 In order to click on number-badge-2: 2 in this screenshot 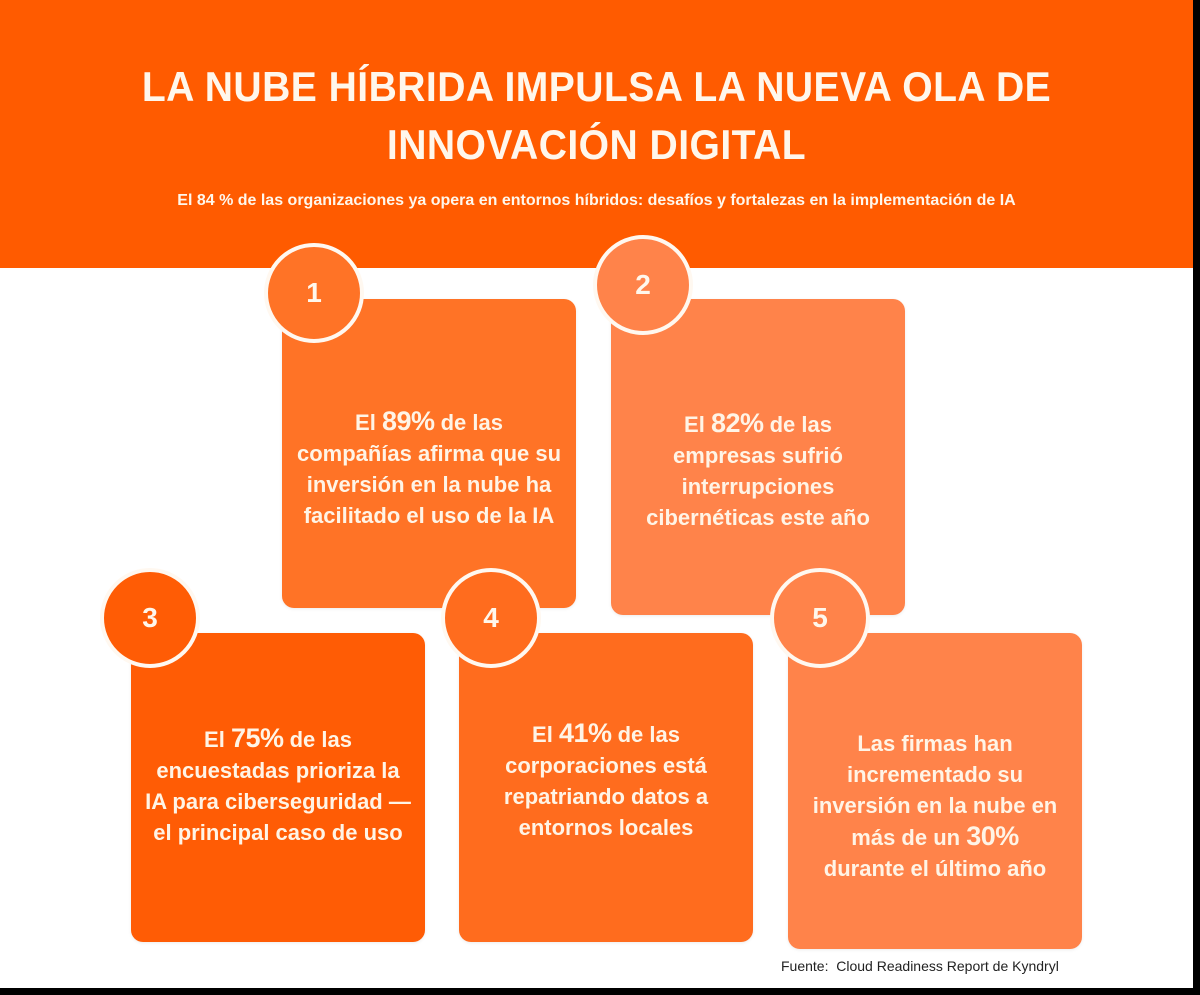, I will do `click(643, 285)`.